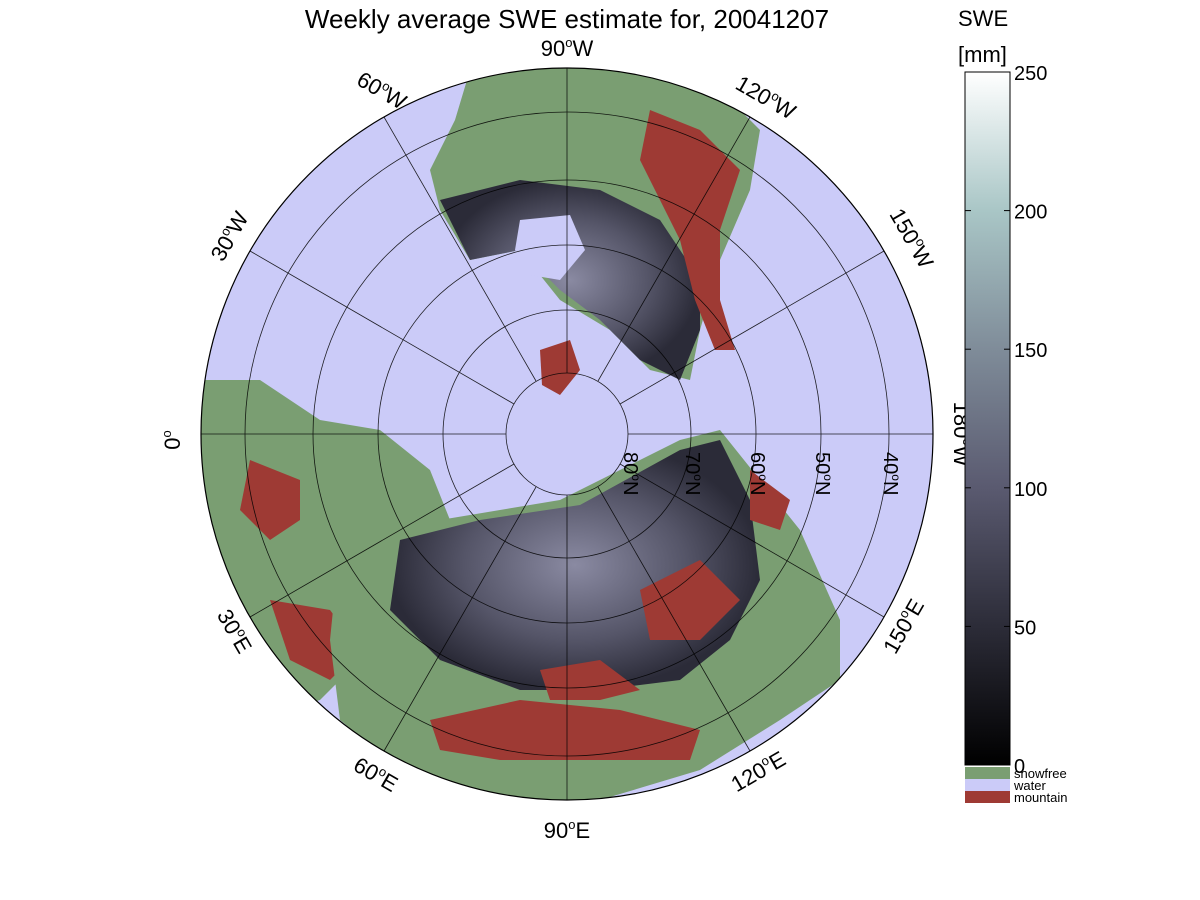  What do you see at coordinates (1019, 767) in the screenshot?
I see `colorbar-tick-label: 0` at bounding box center [1019, 767].